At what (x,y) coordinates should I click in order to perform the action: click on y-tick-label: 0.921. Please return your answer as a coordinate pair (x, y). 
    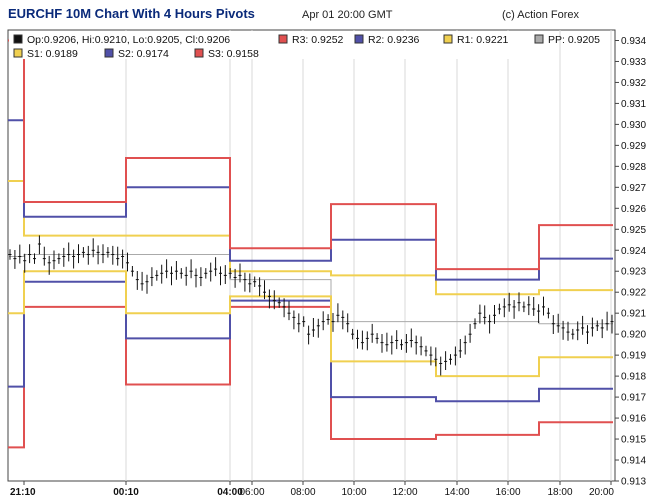
    Looking at the image, I should click on (633, 314).